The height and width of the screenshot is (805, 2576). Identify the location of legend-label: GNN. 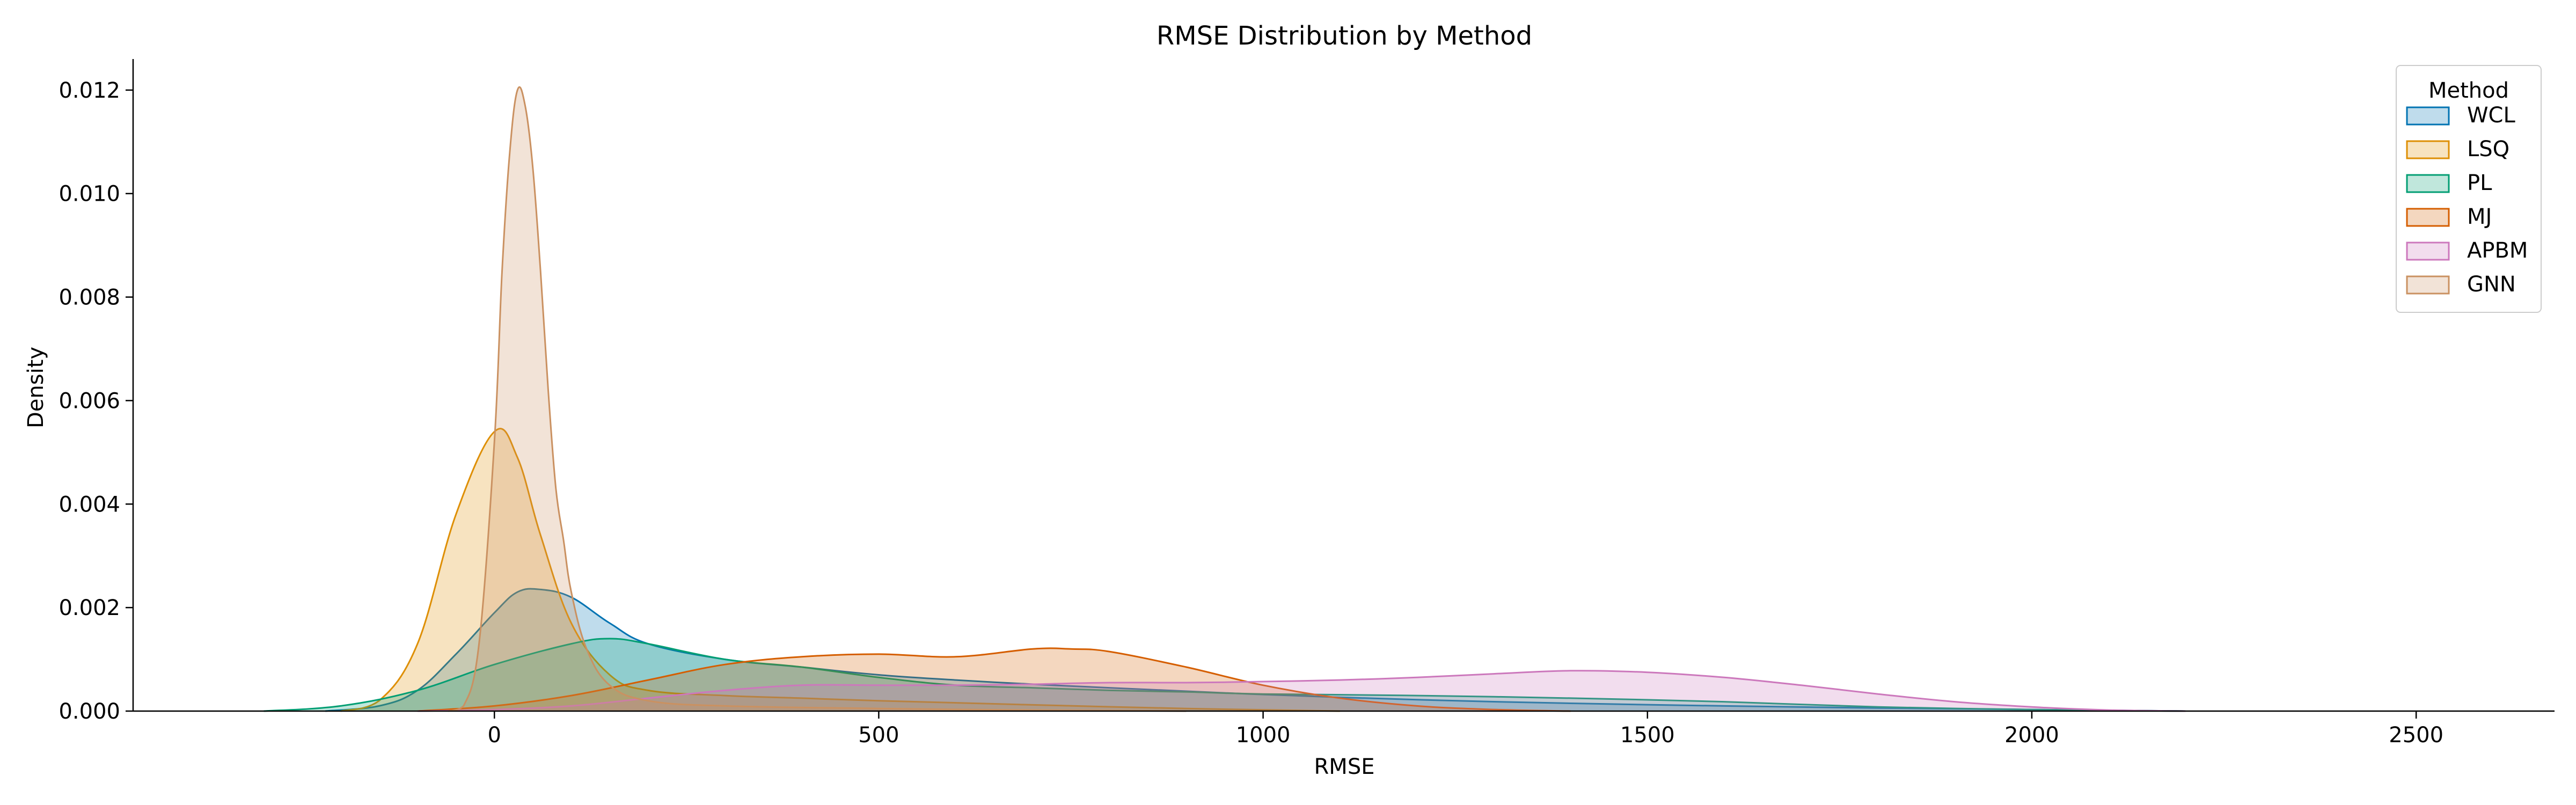
(2491, 284).